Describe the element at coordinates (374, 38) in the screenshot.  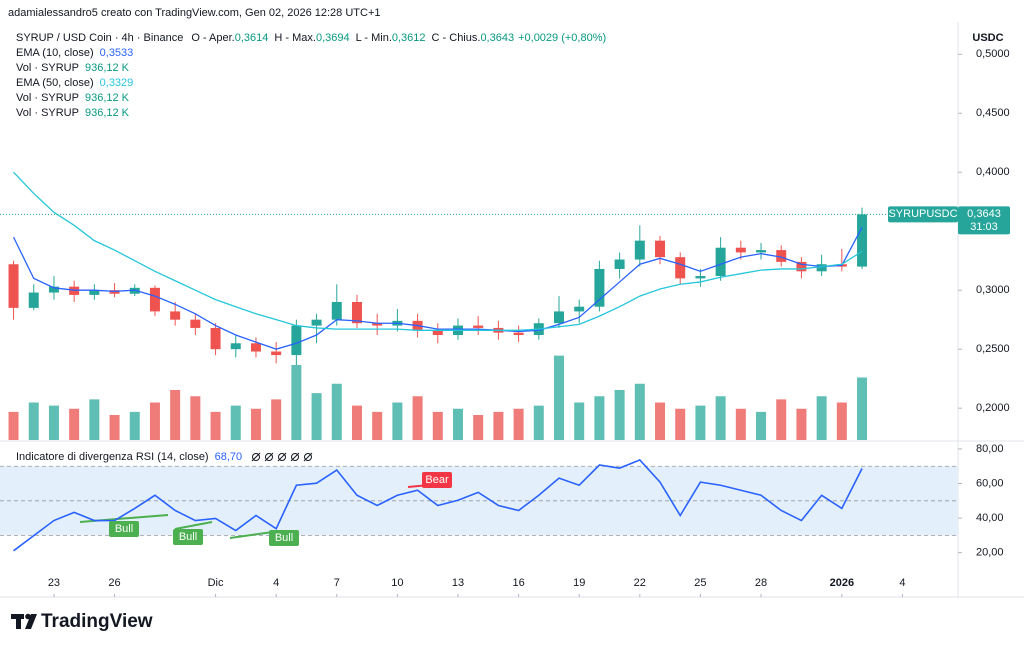
I see `ohlc-label: L - Min.` at that location.